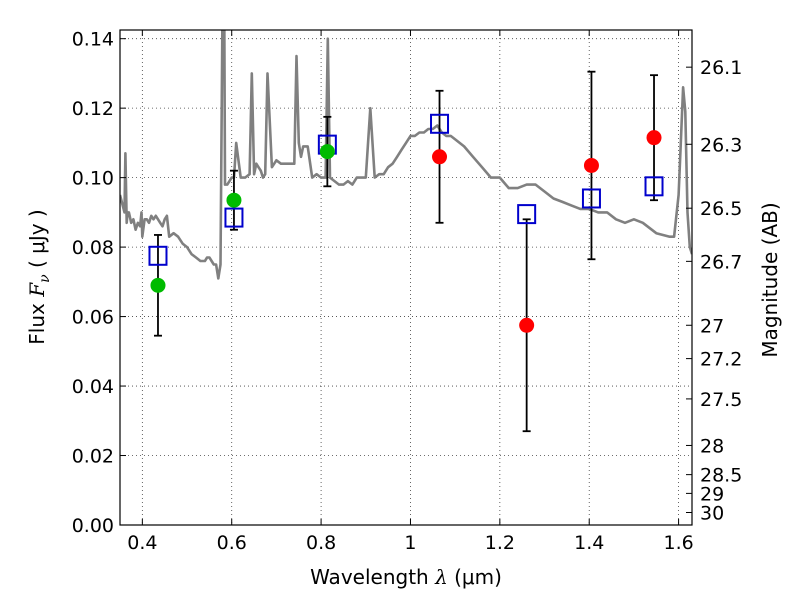 The image size is (800, 600). I want to click on x-tick-label: 1.4, so click(589, 543).